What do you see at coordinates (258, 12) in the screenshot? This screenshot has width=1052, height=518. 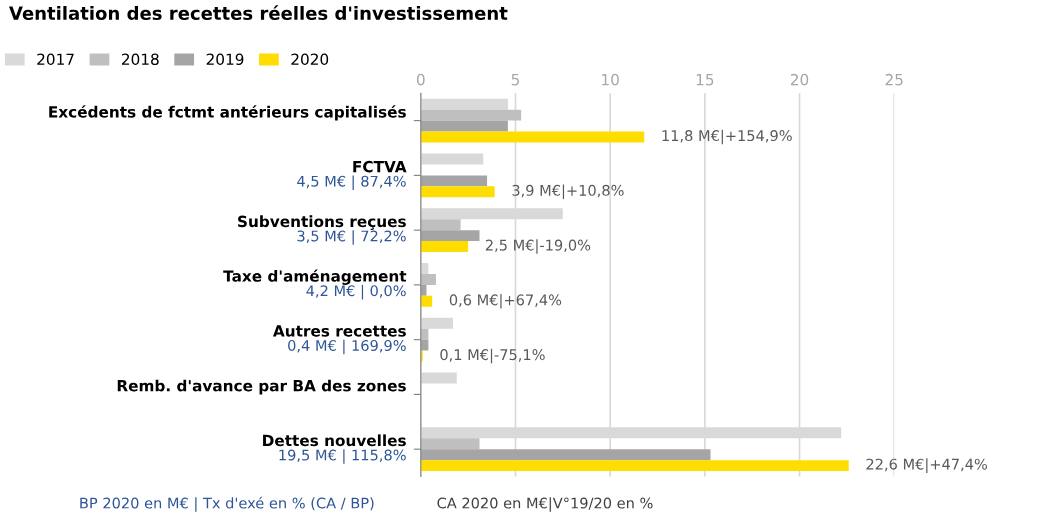 I see `text: Ventilation des recettes réelles d'investissement` at bounding box center [258, 12].